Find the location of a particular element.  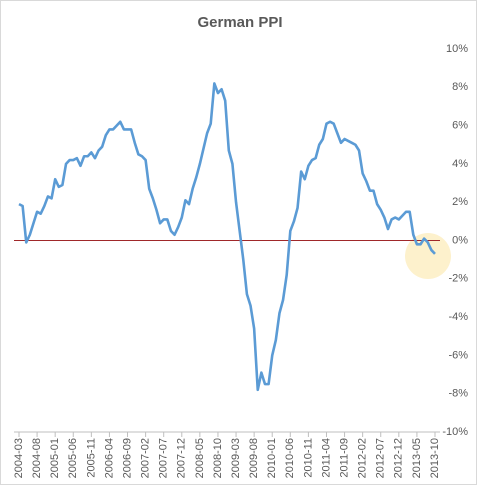

x-tick-label: 2009-03 is located at coordinates (236, 458).